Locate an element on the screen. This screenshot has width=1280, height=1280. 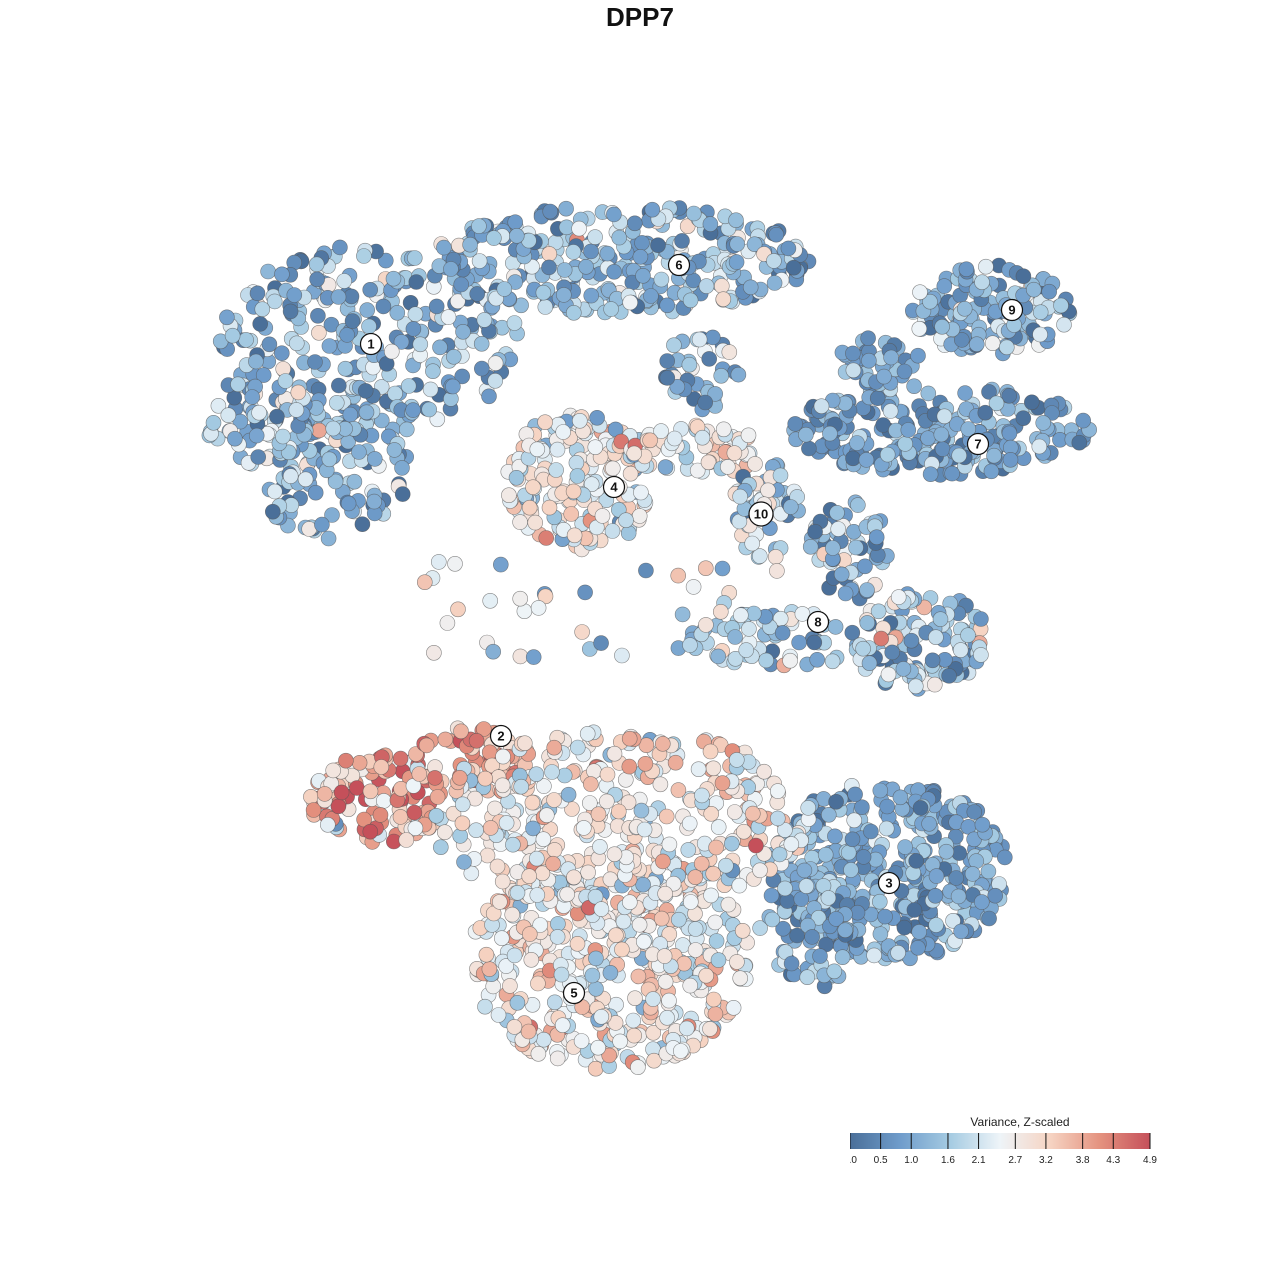
cluster-label-text: 10 is located at coordinates (761, 514).